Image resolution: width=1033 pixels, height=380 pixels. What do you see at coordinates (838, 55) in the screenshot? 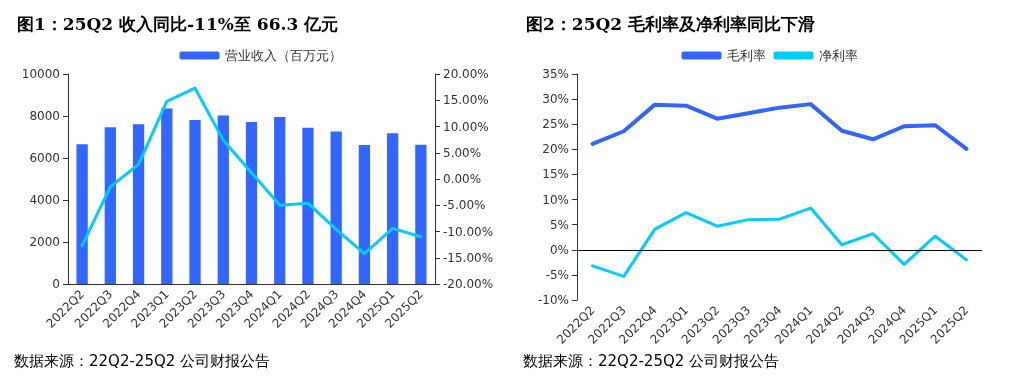
I see `legend-label: 净利率` at bounding box center [838, 55].